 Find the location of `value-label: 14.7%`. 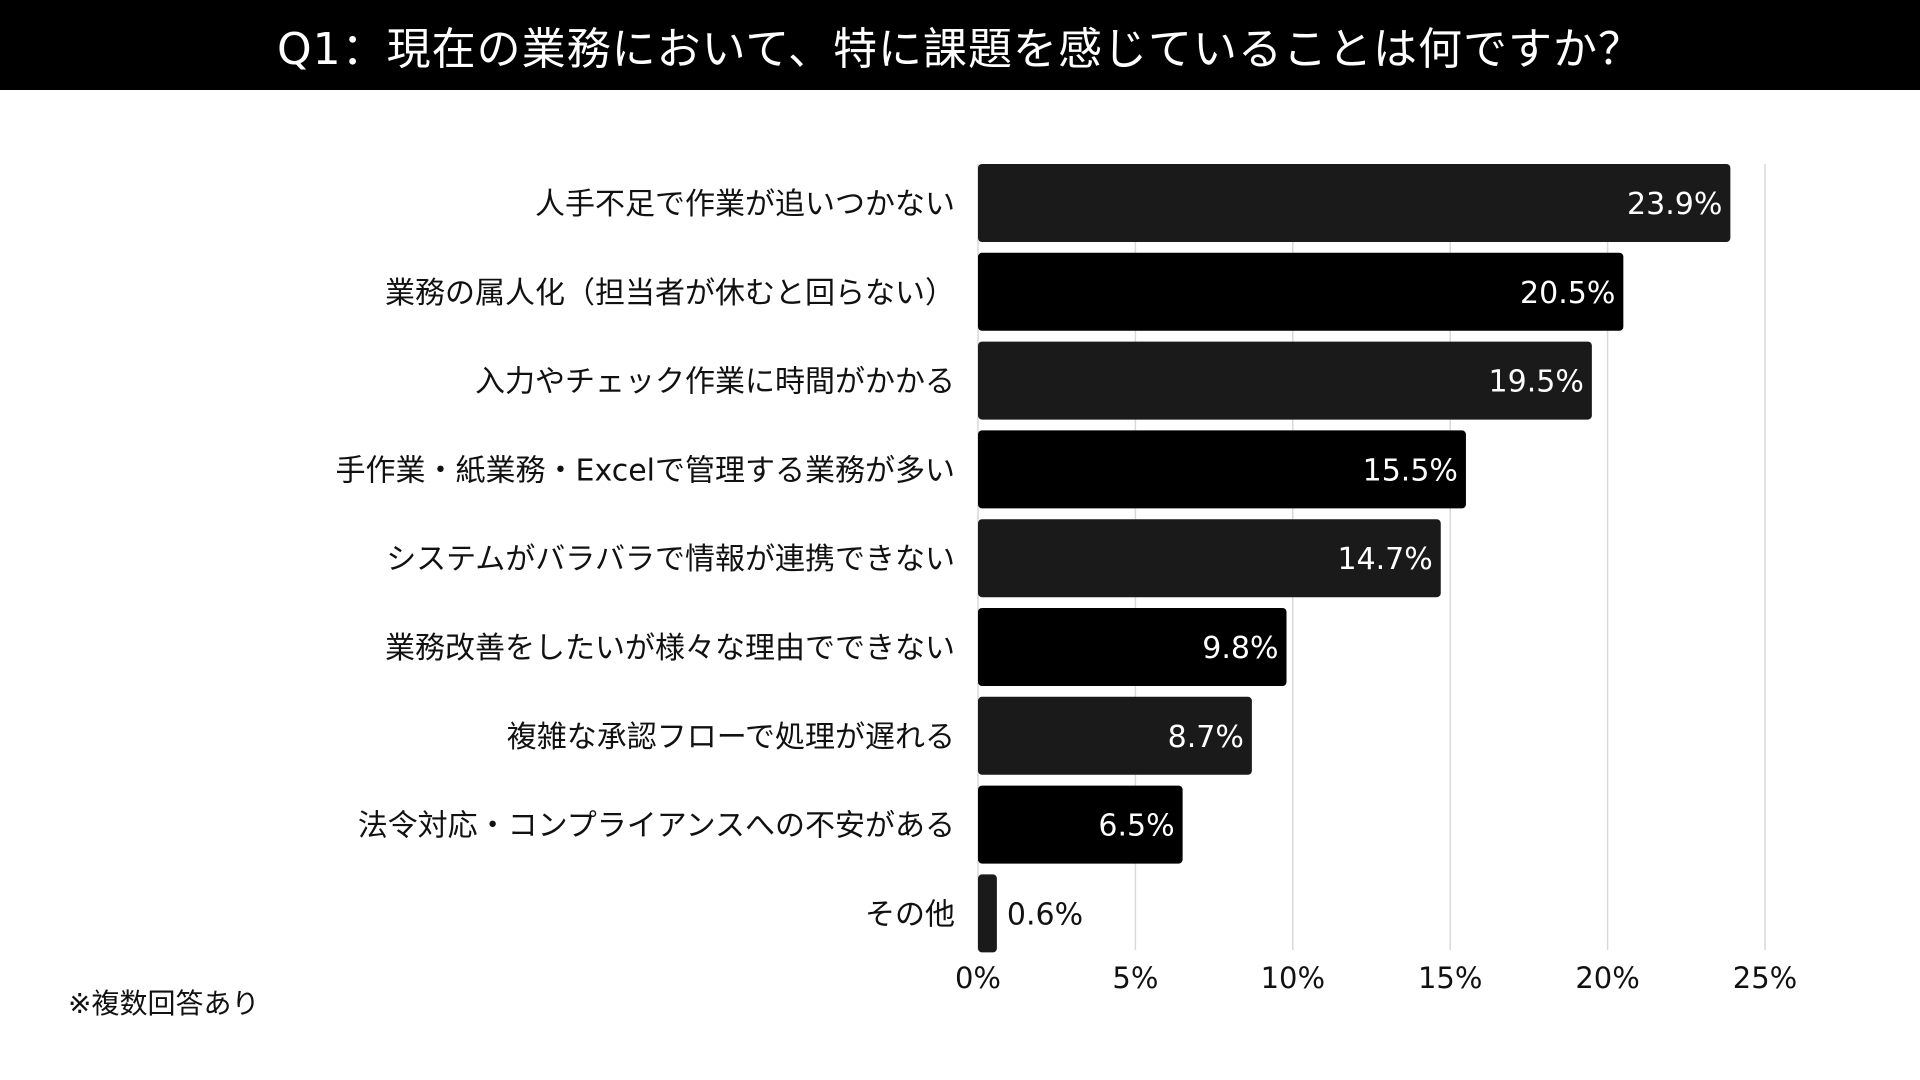

value-label: 14.7% is located at coordinates (1384, 559).